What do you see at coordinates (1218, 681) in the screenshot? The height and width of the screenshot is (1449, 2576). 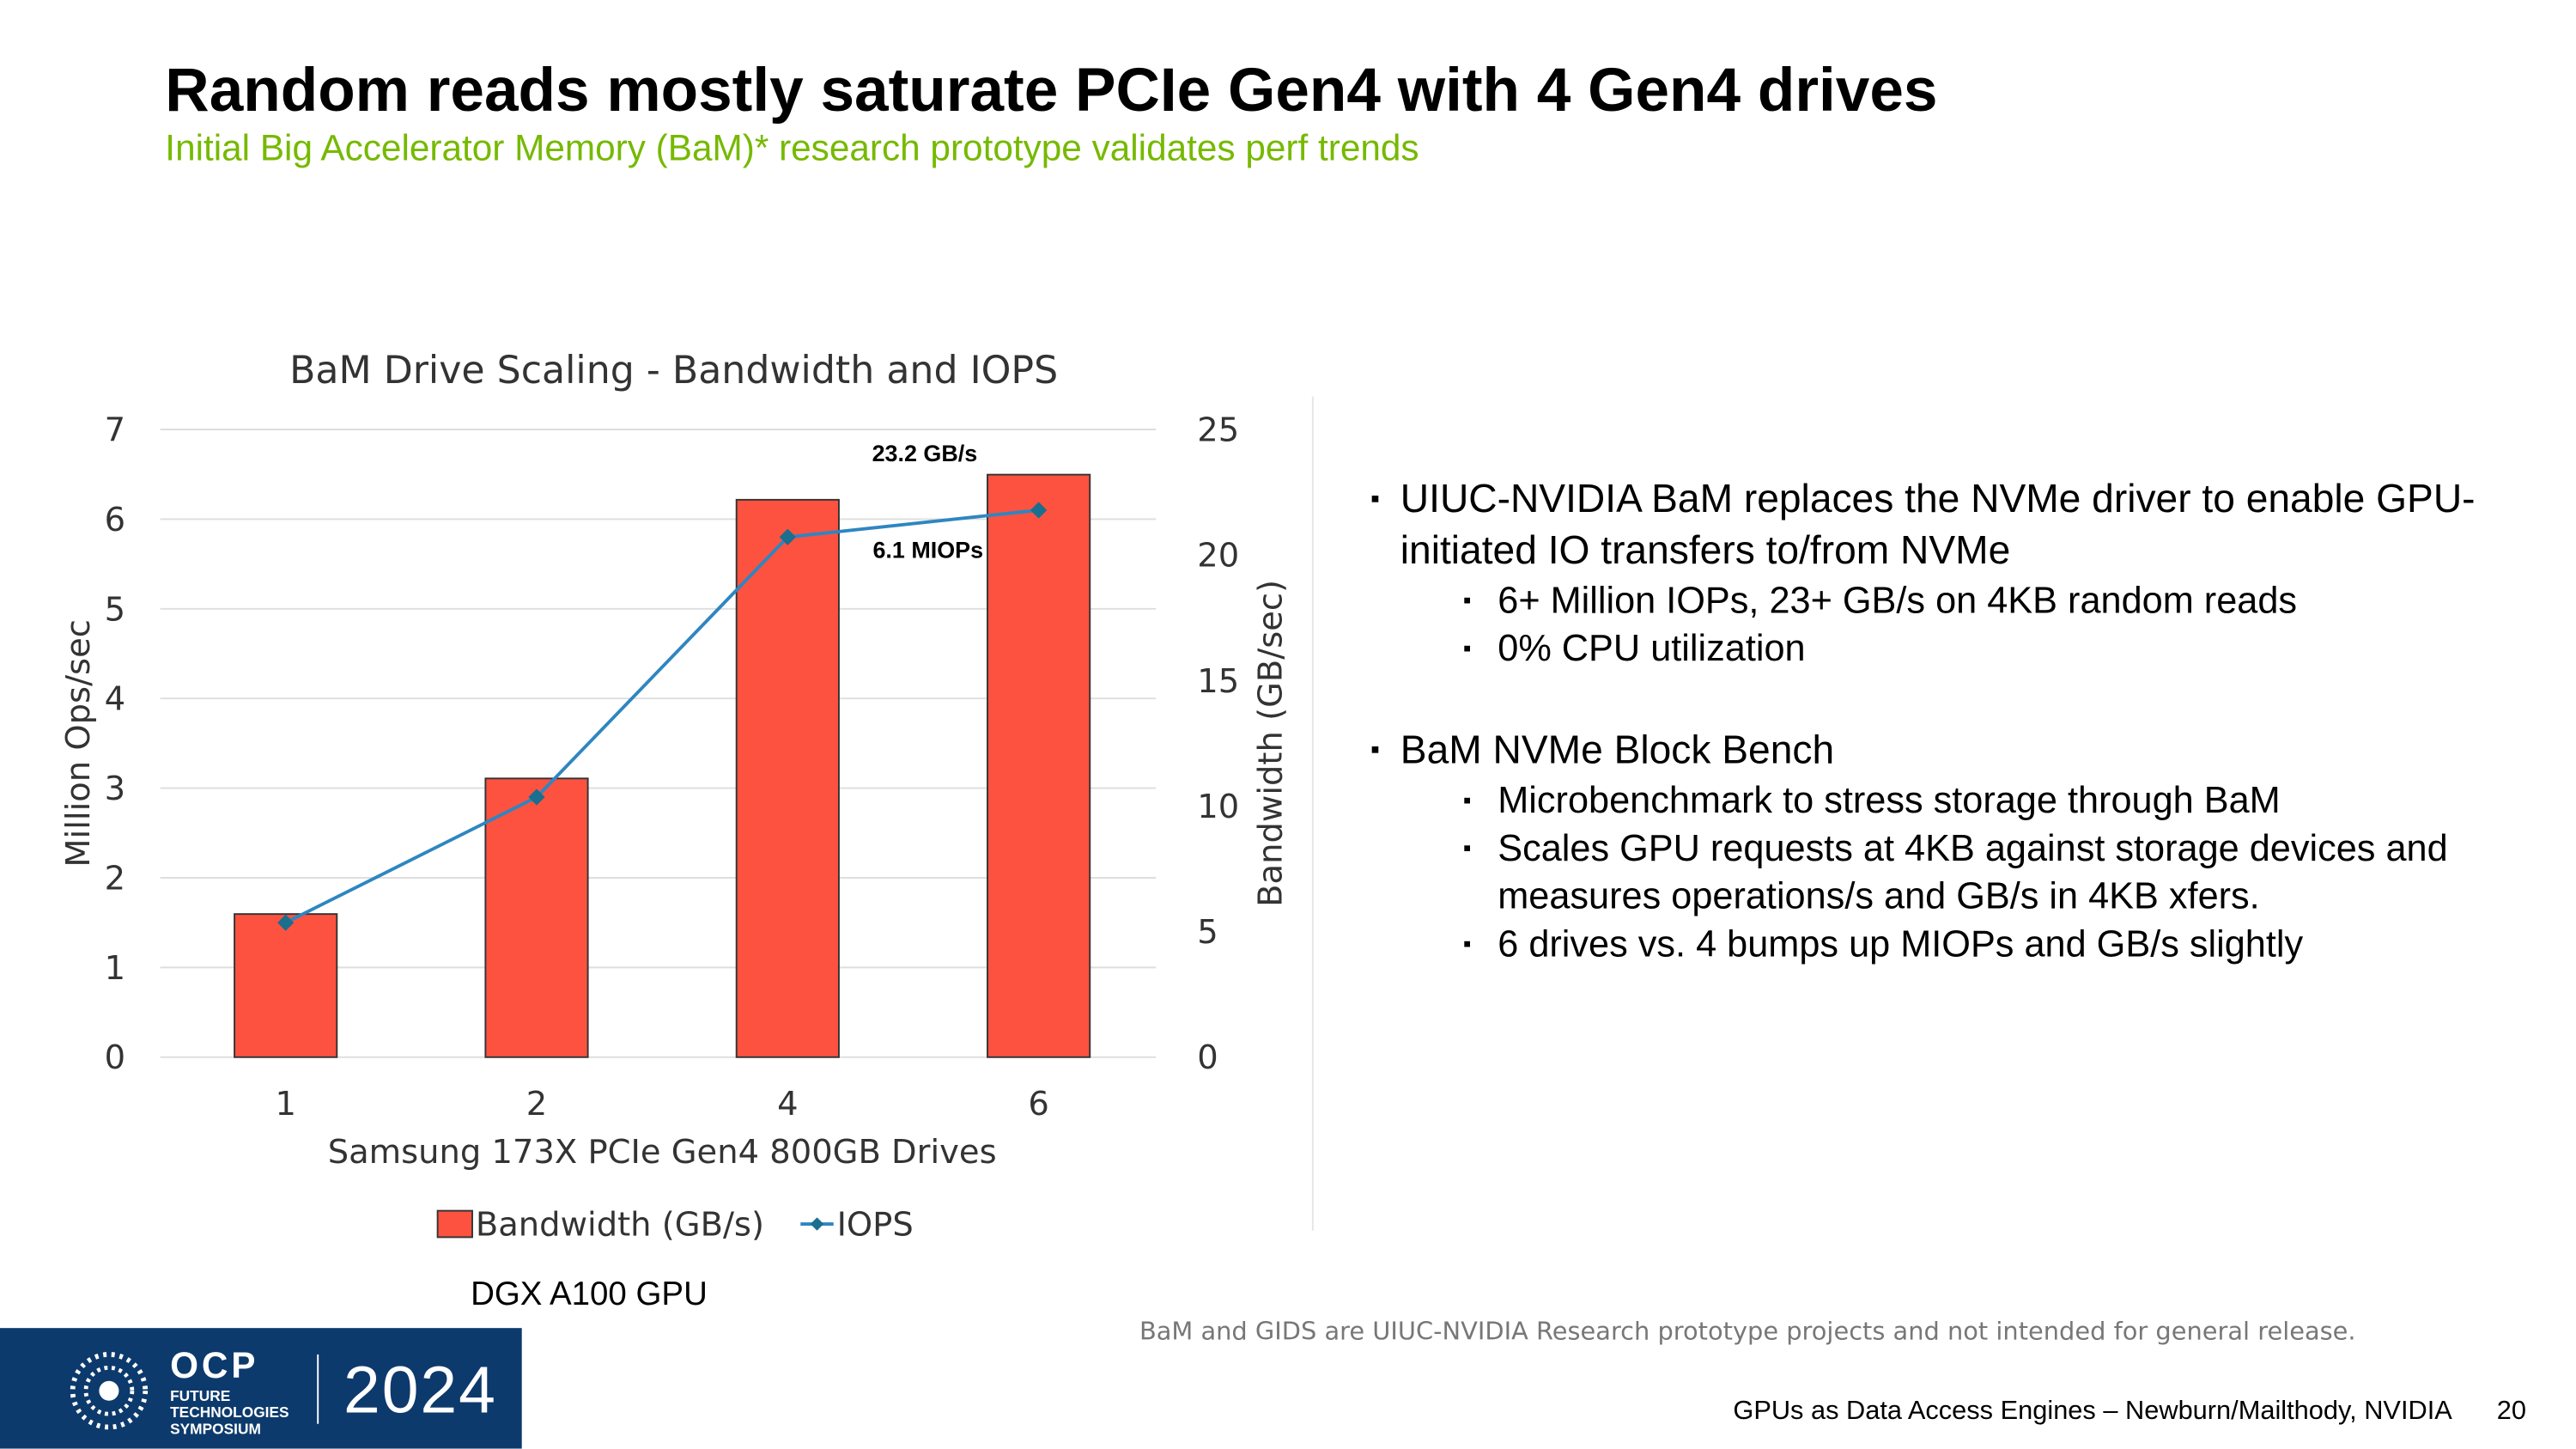 I see `y2-tick-label: 15` at bounding box center [1218, 681].